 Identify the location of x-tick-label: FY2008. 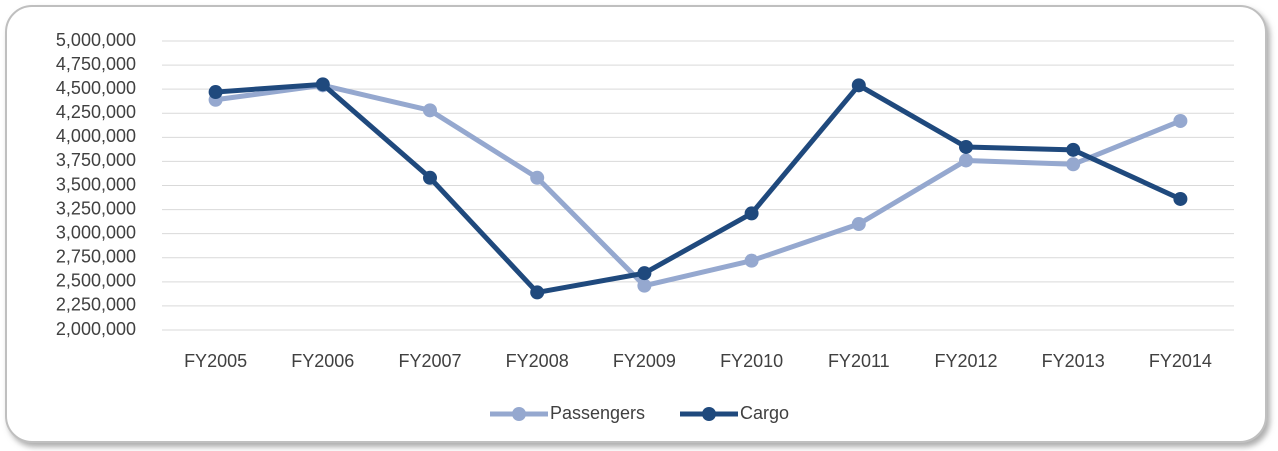
(537, 361).